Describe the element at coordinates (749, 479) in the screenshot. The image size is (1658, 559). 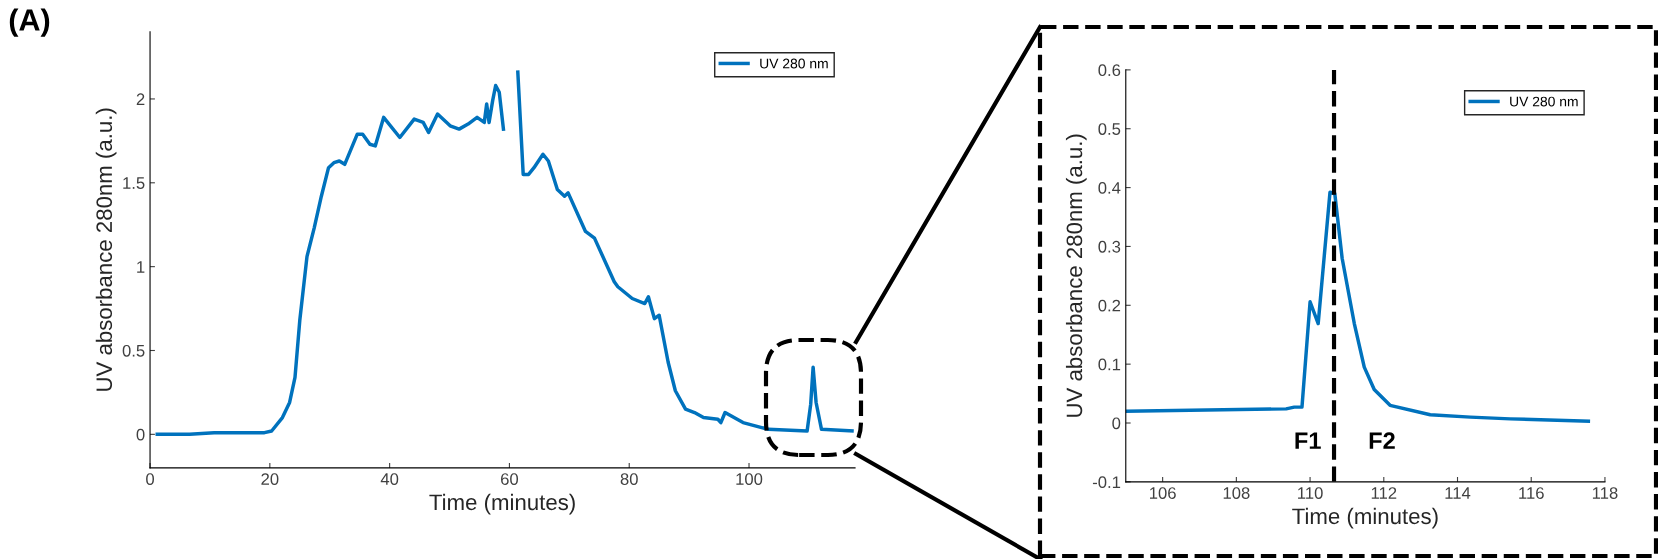
I see `x-tick-label: 100` at that location.